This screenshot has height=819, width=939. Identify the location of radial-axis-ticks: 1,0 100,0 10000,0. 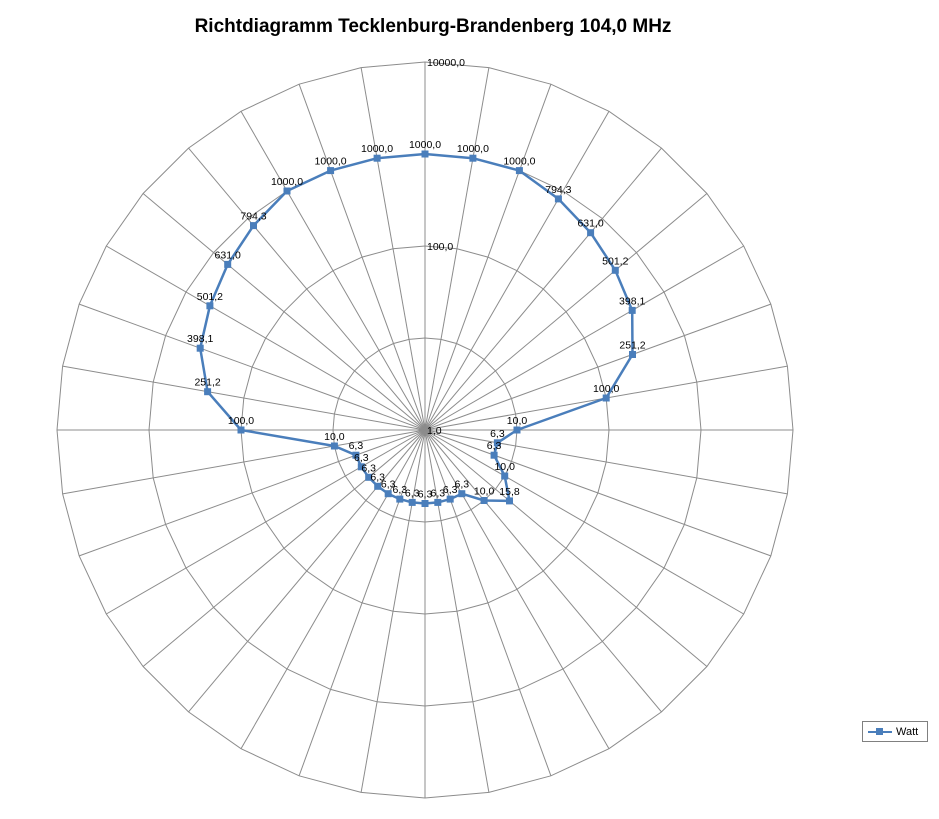
(446, 247).